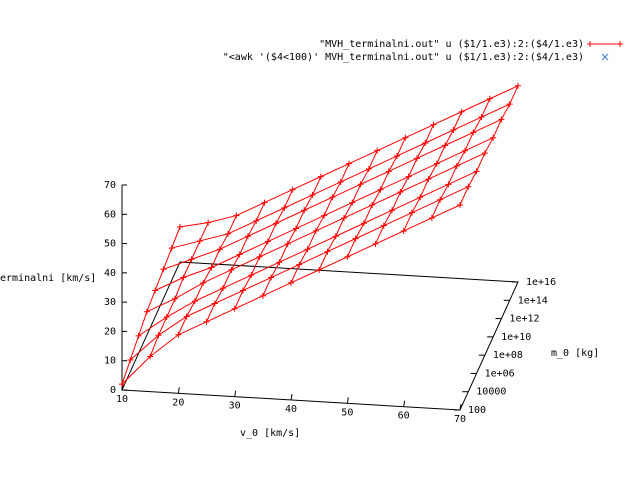  Describe the element at coordinates (404, 416) in the screenshot. I see `x-tick-label: 60` at that location.